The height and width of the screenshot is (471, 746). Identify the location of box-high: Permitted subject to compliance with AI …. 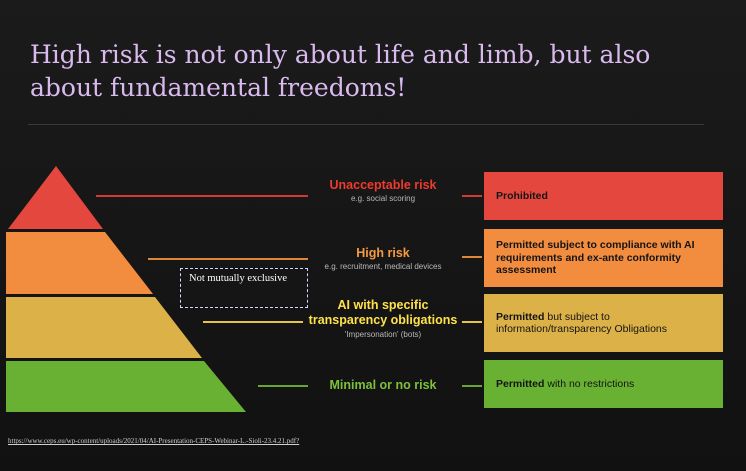
(603, 258).